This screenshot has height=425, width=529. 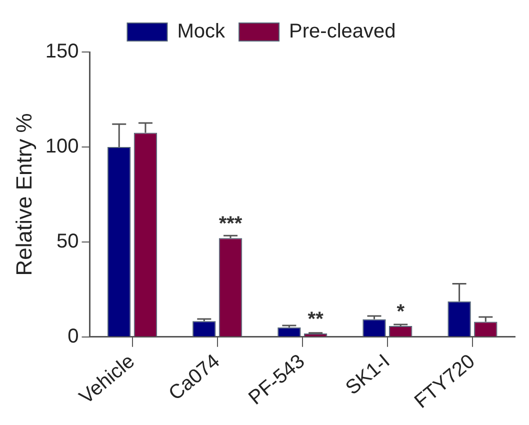 What do you see at coordinates (342, 31) in the screenshot?
I see `legend-label: Pre-cleaved` at bounding box center [342, 31].